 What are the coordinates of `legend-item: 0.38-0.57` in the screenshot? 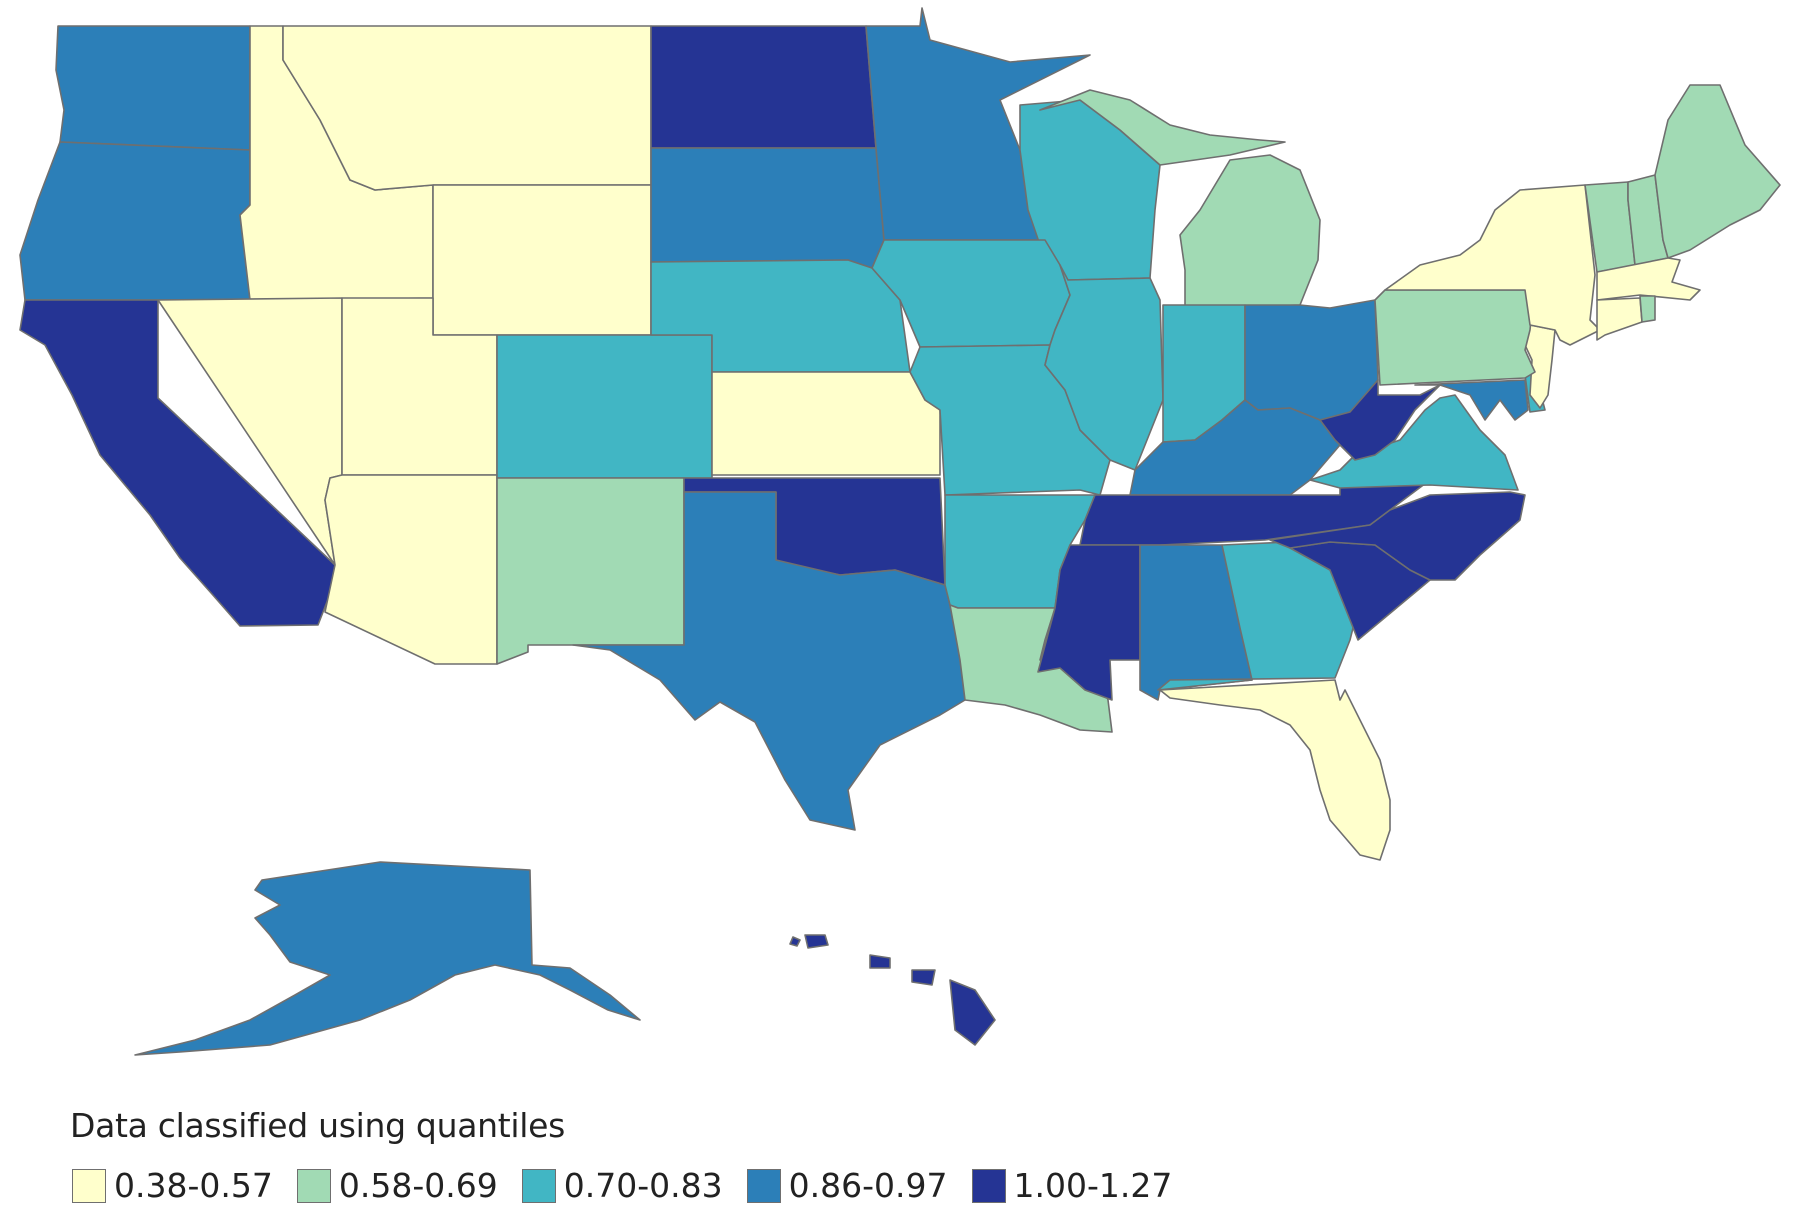 It's located at (172, 1185).